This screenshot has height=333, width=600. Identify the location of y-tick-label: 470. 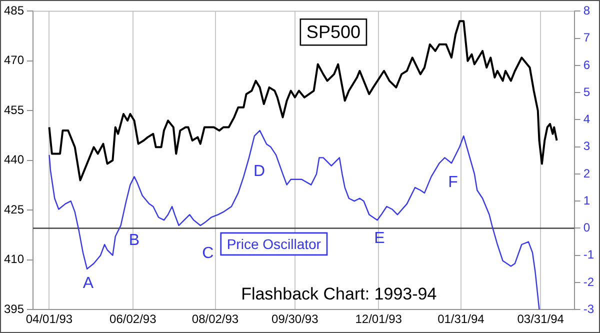
(14, 60).